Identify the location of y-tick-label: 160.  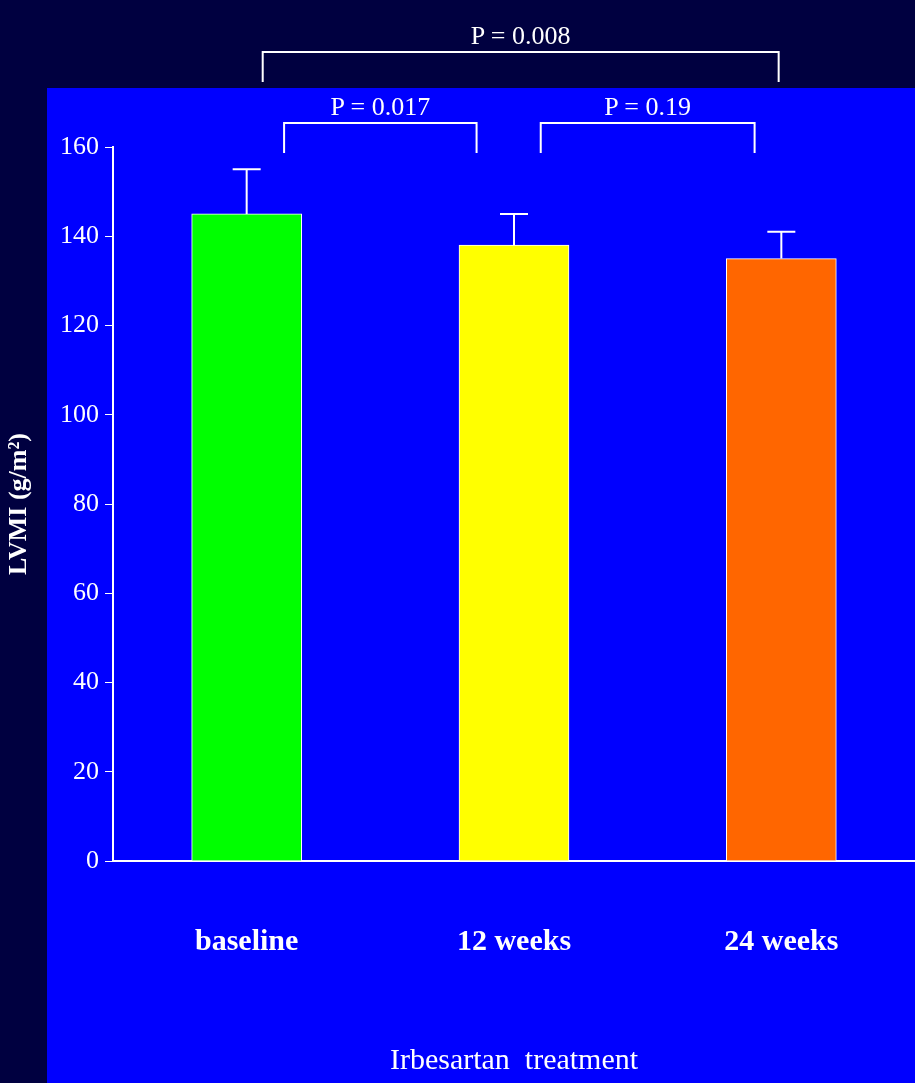
(79, 145).